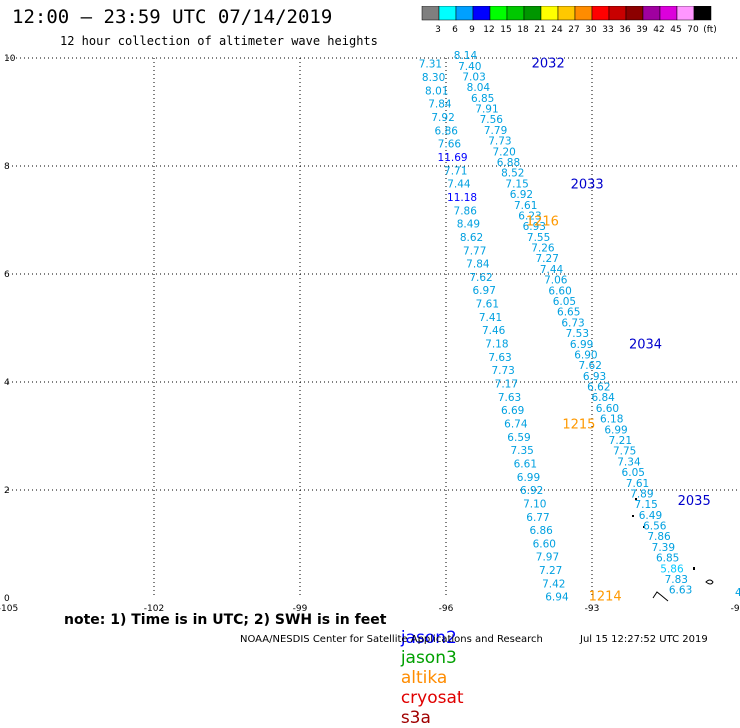 The width and height of the screenshot is (740, 728). Describe the element at coordinates (466, 56) in the screenshot. I see `swh-value: 8.14` at that location.